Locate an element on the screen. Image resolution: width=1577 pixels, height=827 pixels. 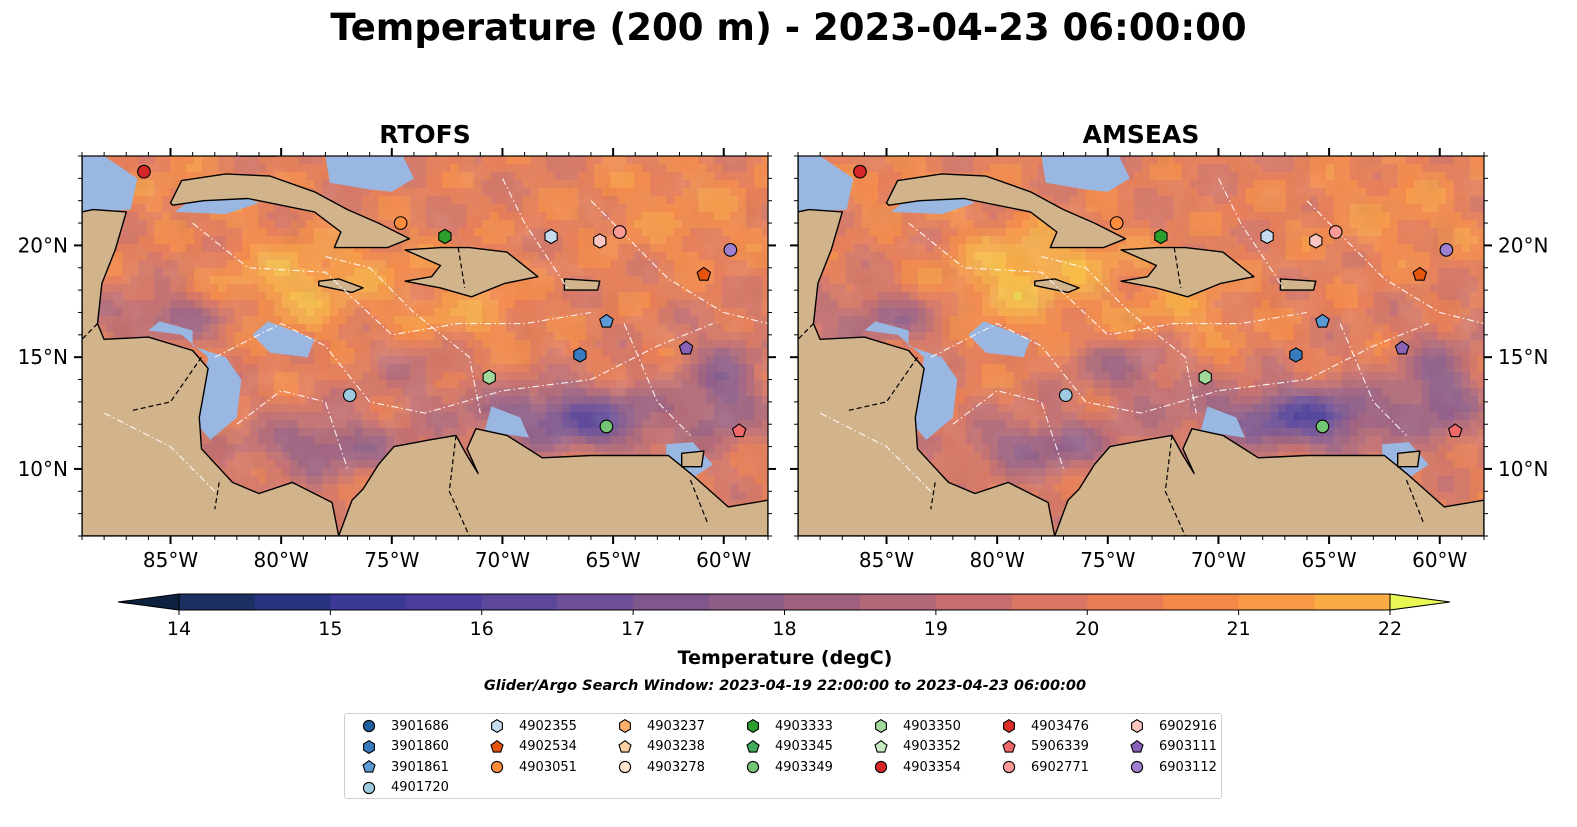
colorbar-tick-label: 17 is located at coordinates (633, 629).